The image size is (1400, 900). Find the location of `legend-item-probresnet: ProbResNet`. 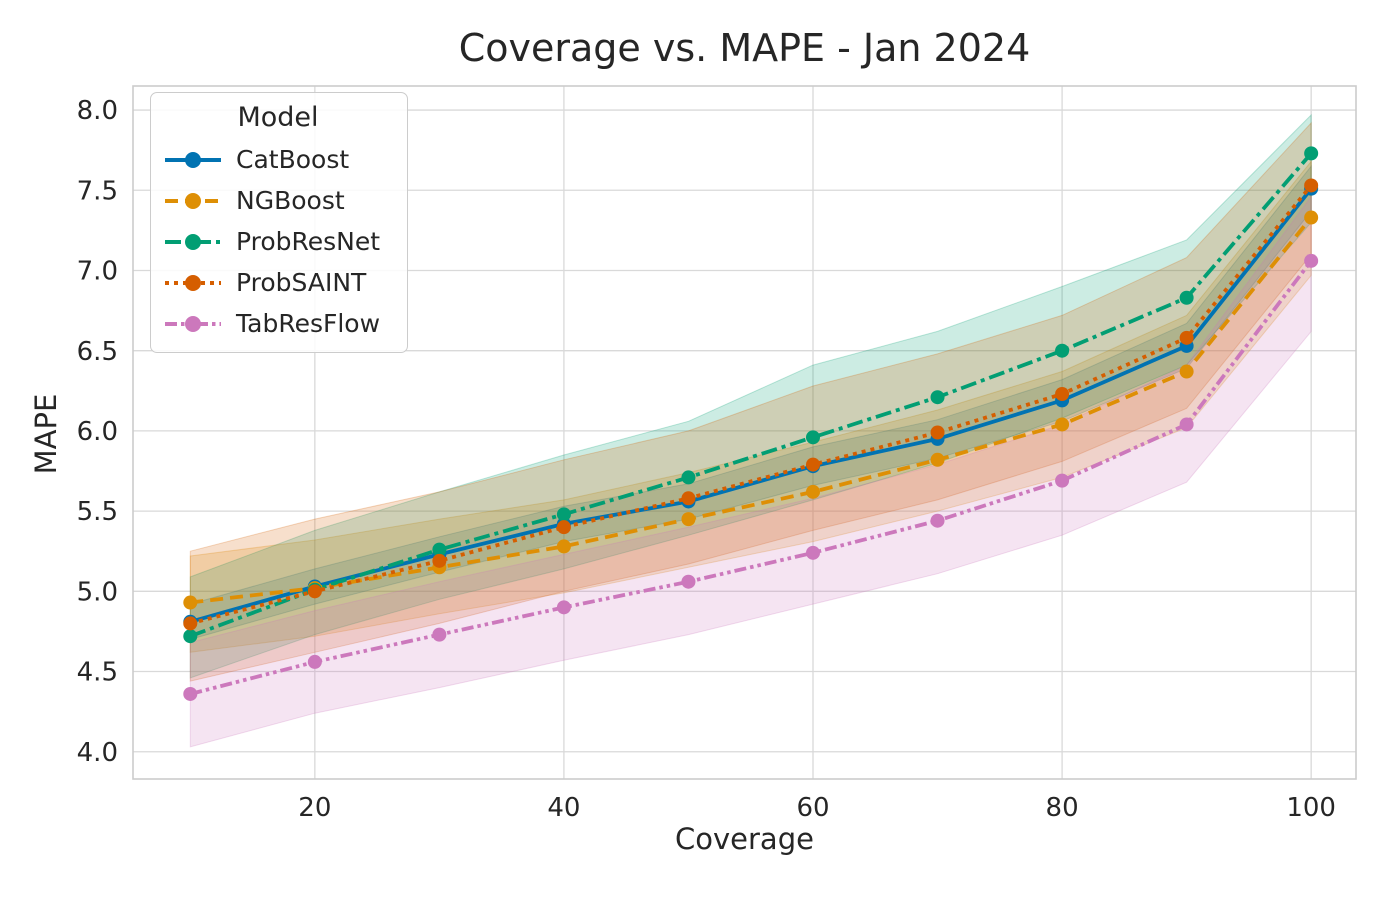

legend-item-probresnet: ProbResNet is located at coordinates (278, 241).